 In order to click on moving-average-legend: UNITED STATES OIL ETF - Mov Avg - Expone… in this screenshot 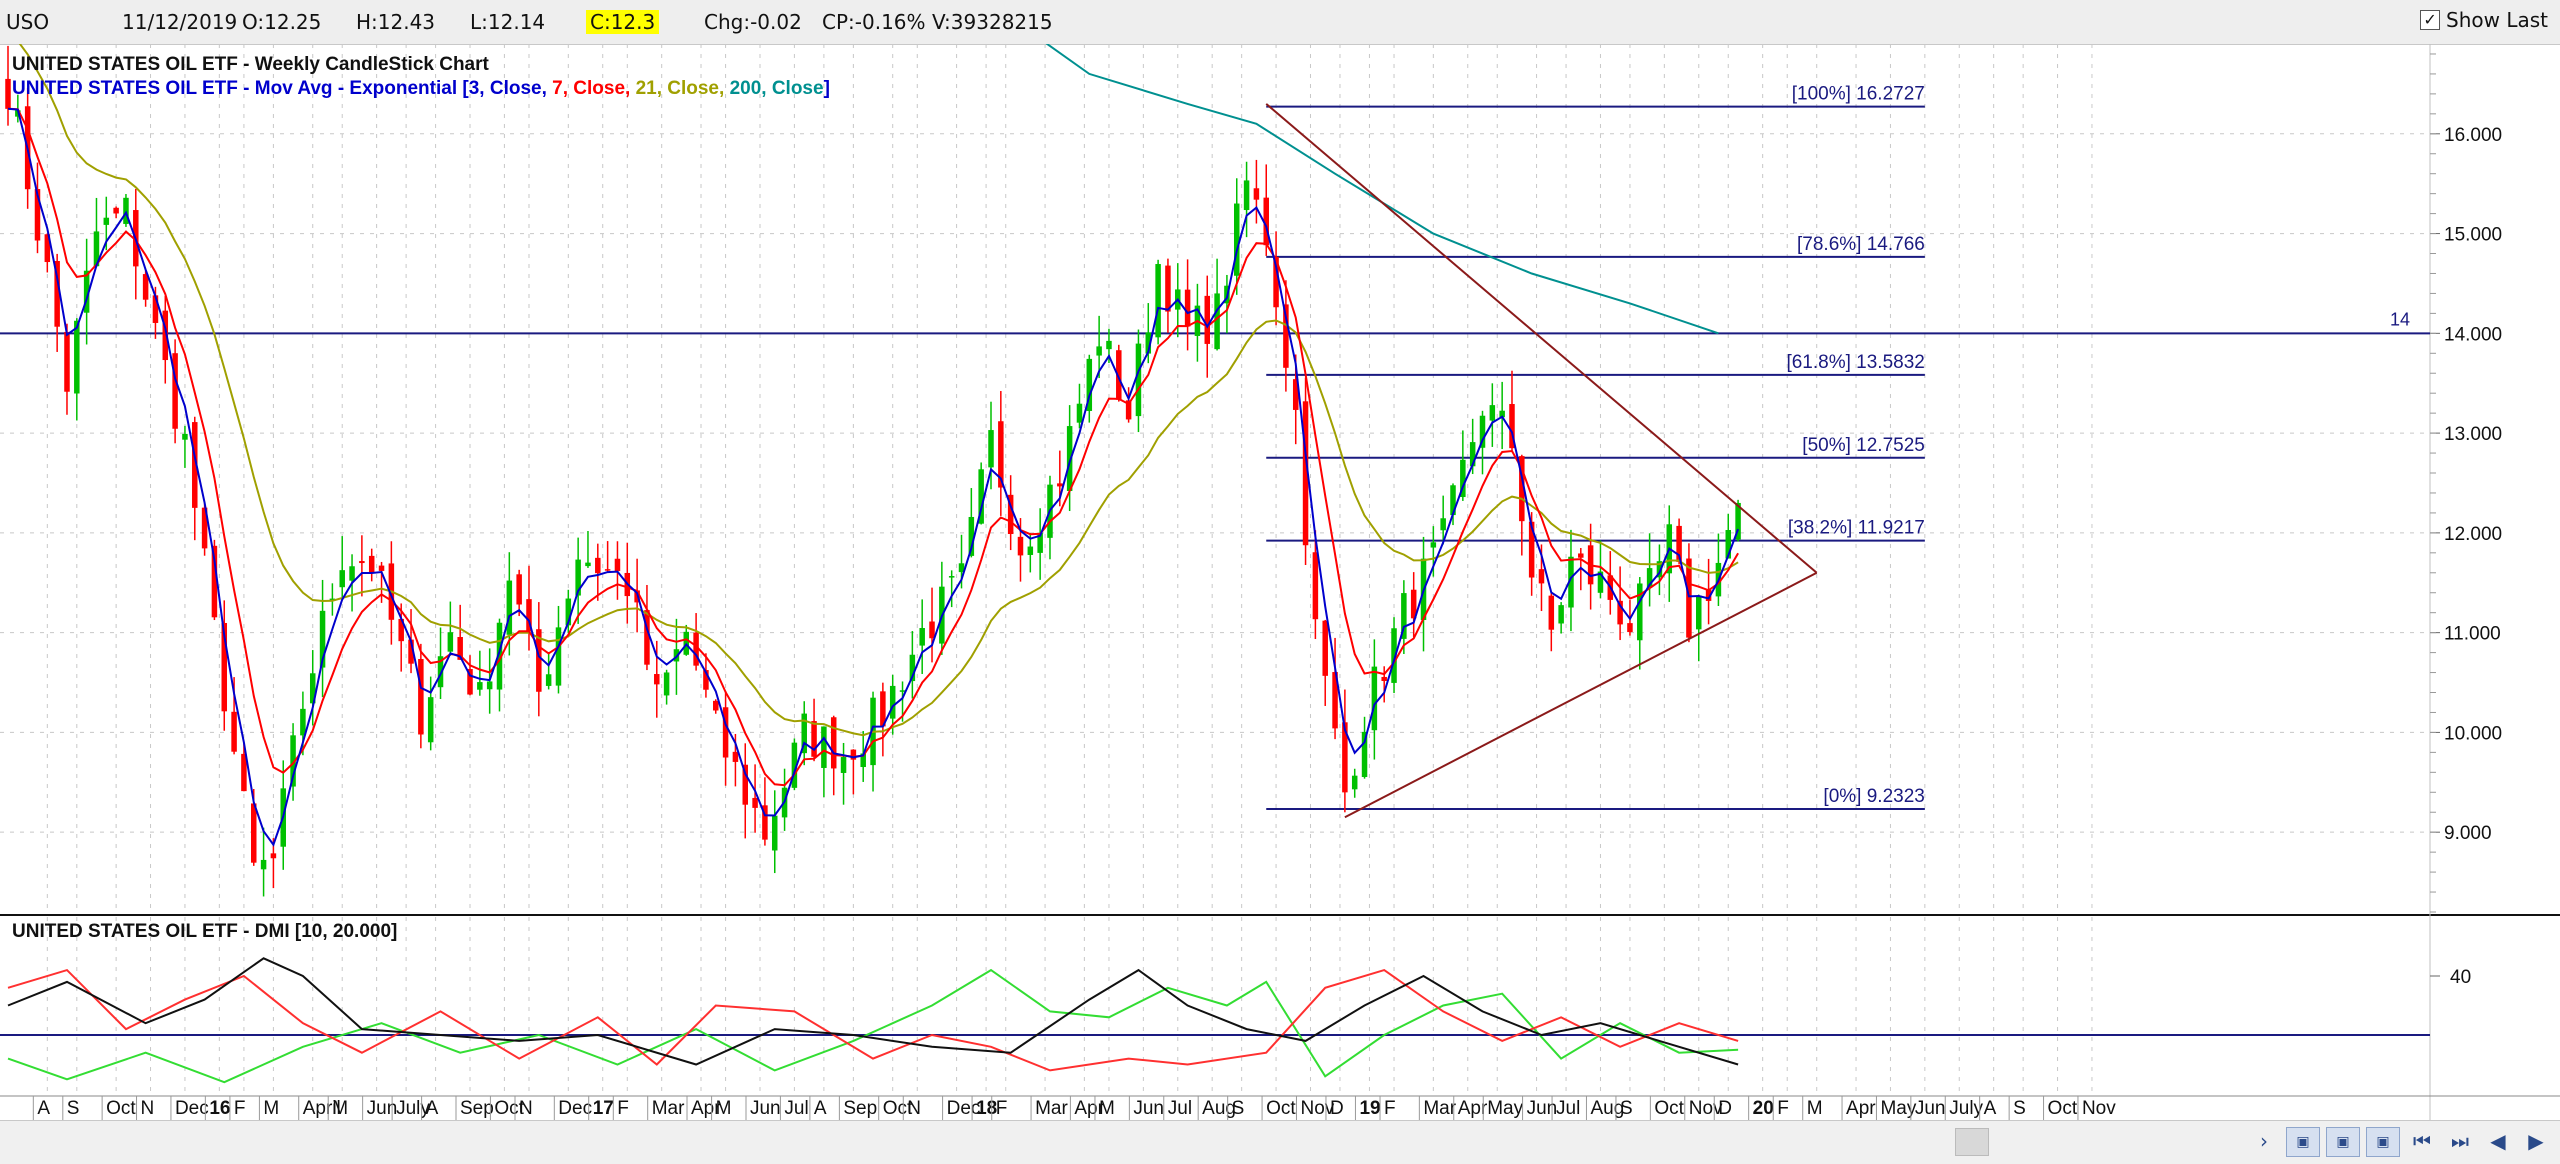, I will do `click(421, 88)`.